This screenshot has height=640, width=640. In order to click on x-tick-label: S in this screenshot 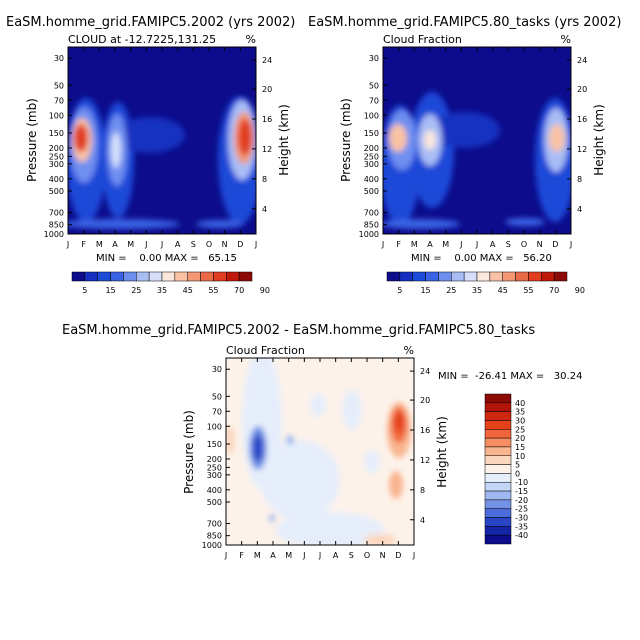, I will do `click(351, 555)`.